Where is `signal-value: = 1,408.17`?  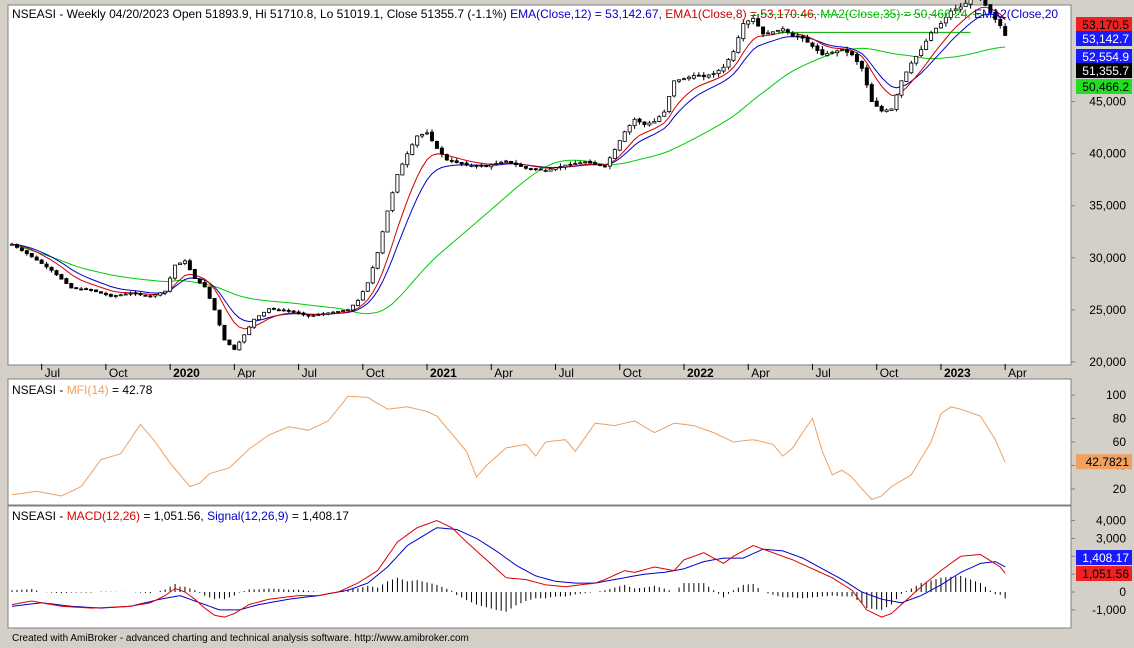
signal-value: = 1,408.17 is located at coordinates (319, 516).